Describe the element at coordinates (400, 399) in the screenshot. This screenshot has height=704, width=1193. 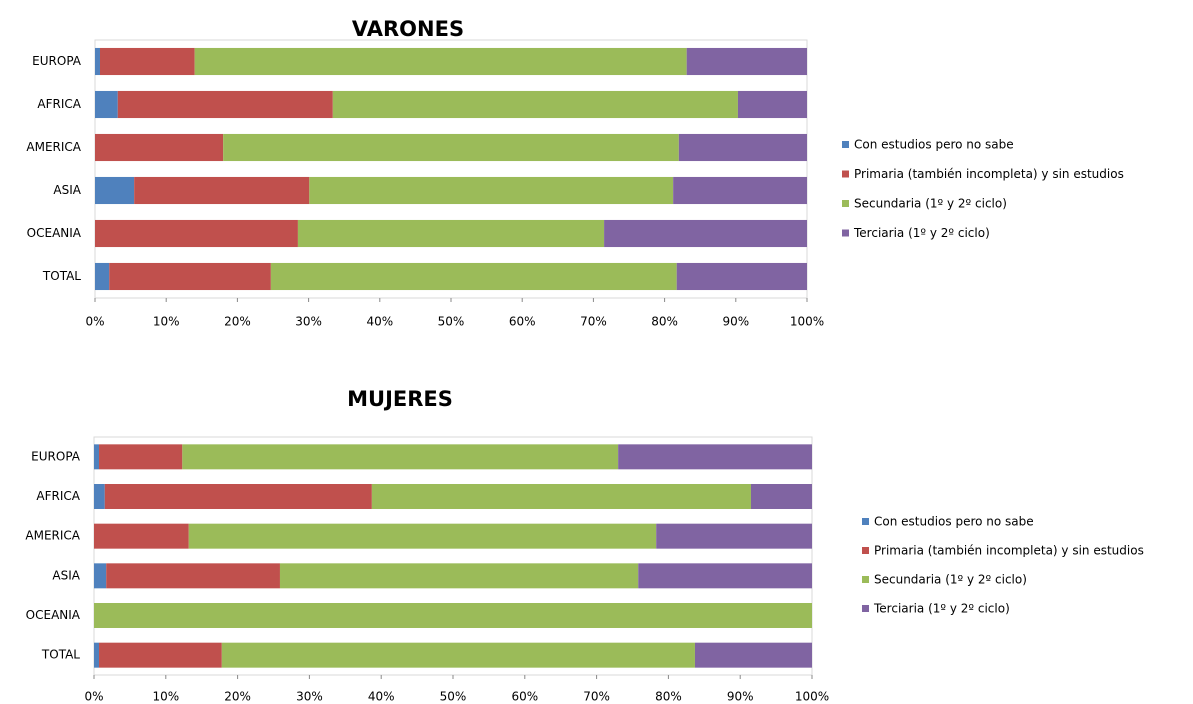
I see `chart-title: MUJERES` at that location.